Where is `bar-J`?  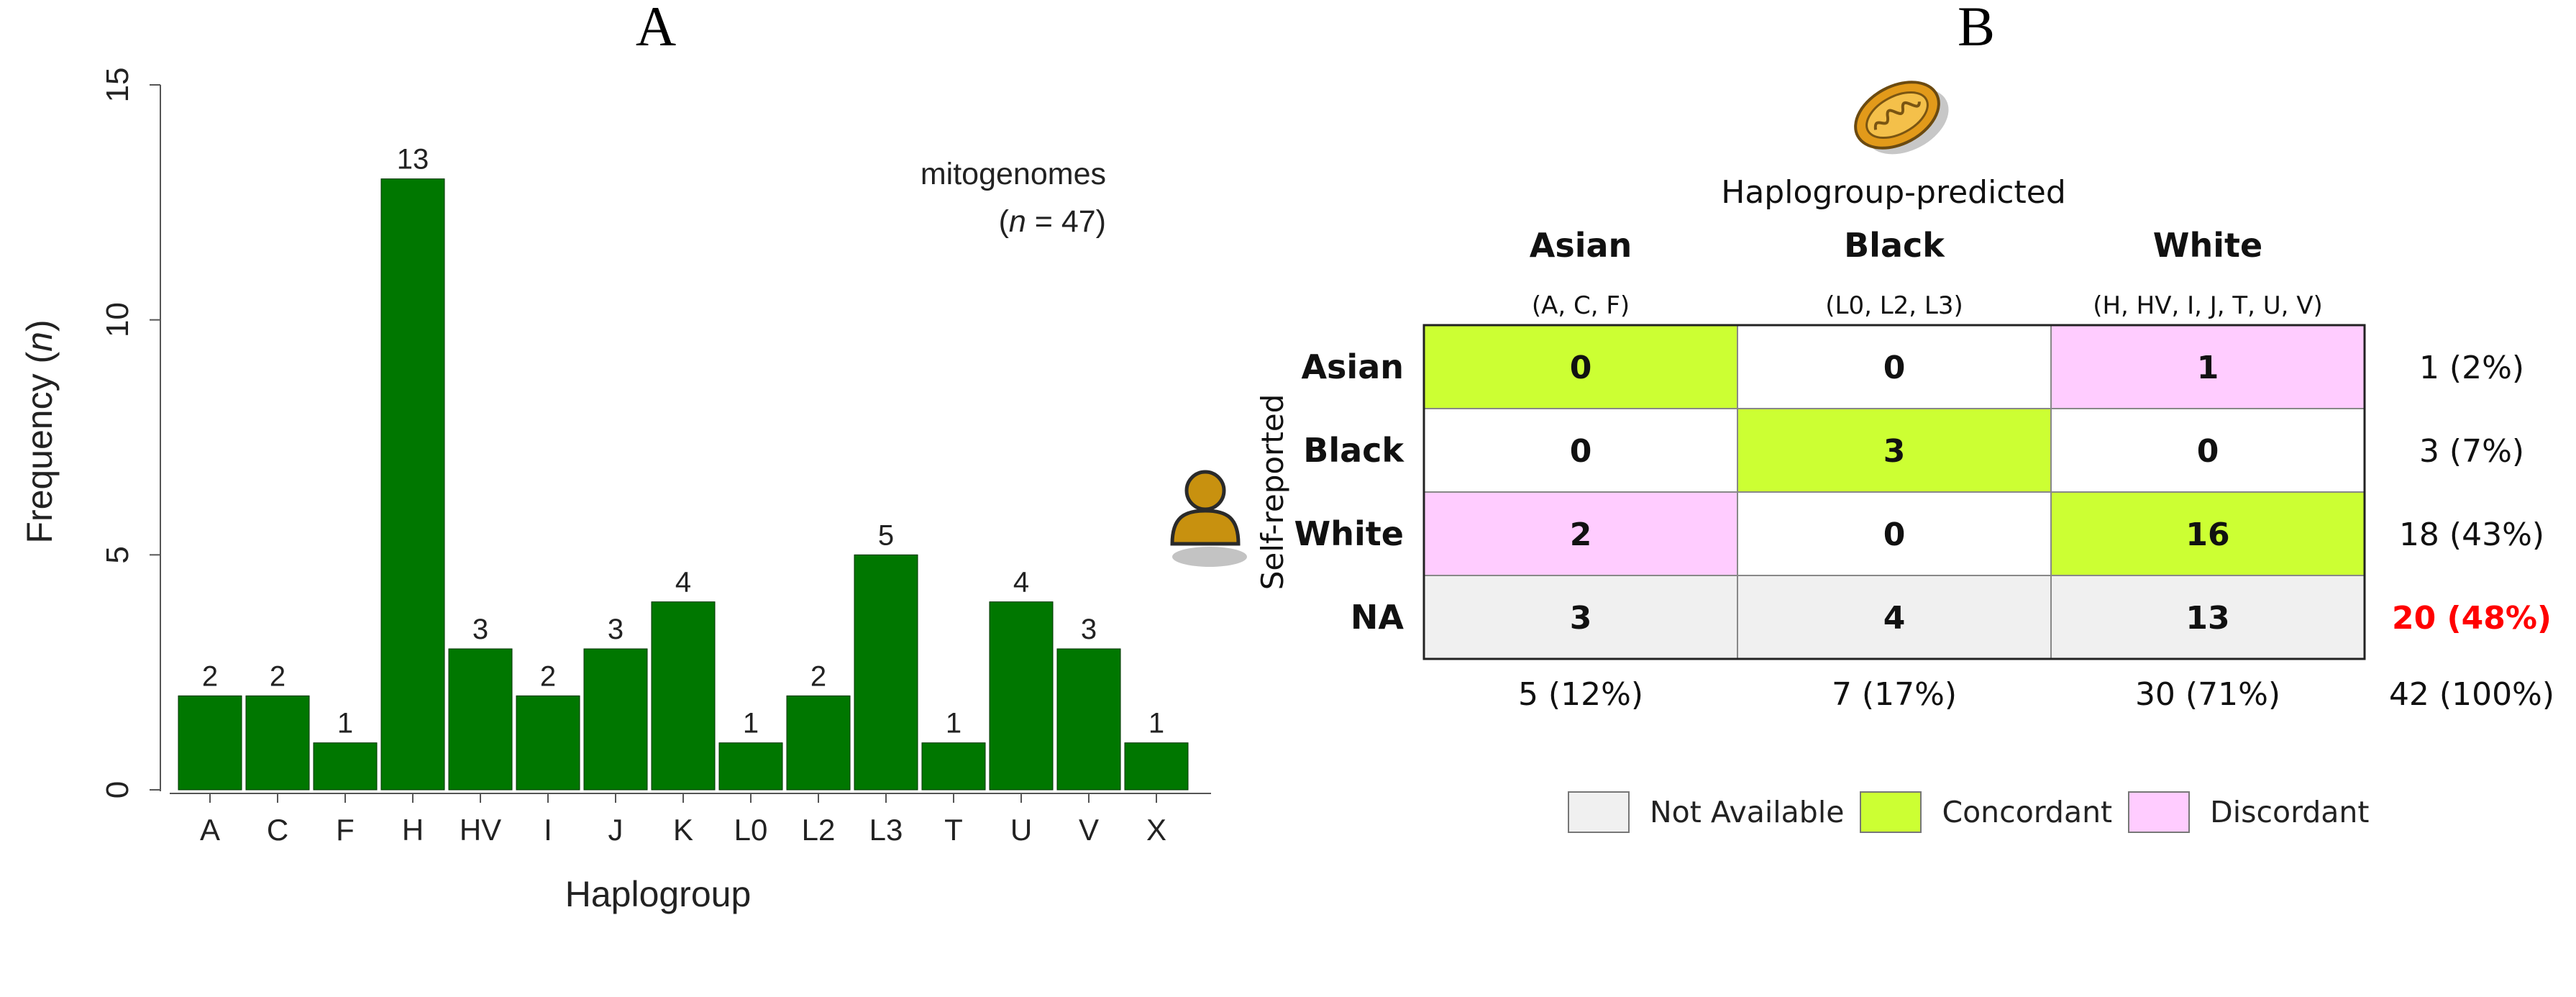
bar-J is located at coordinates (615, 720).